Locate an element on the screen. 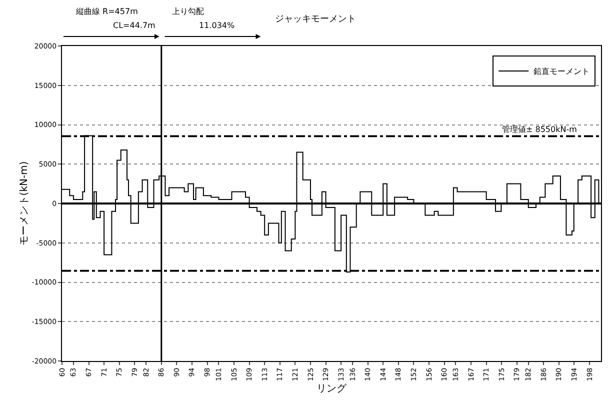  text: 縦曲線 R=457m is located at coordinates (106, 11).